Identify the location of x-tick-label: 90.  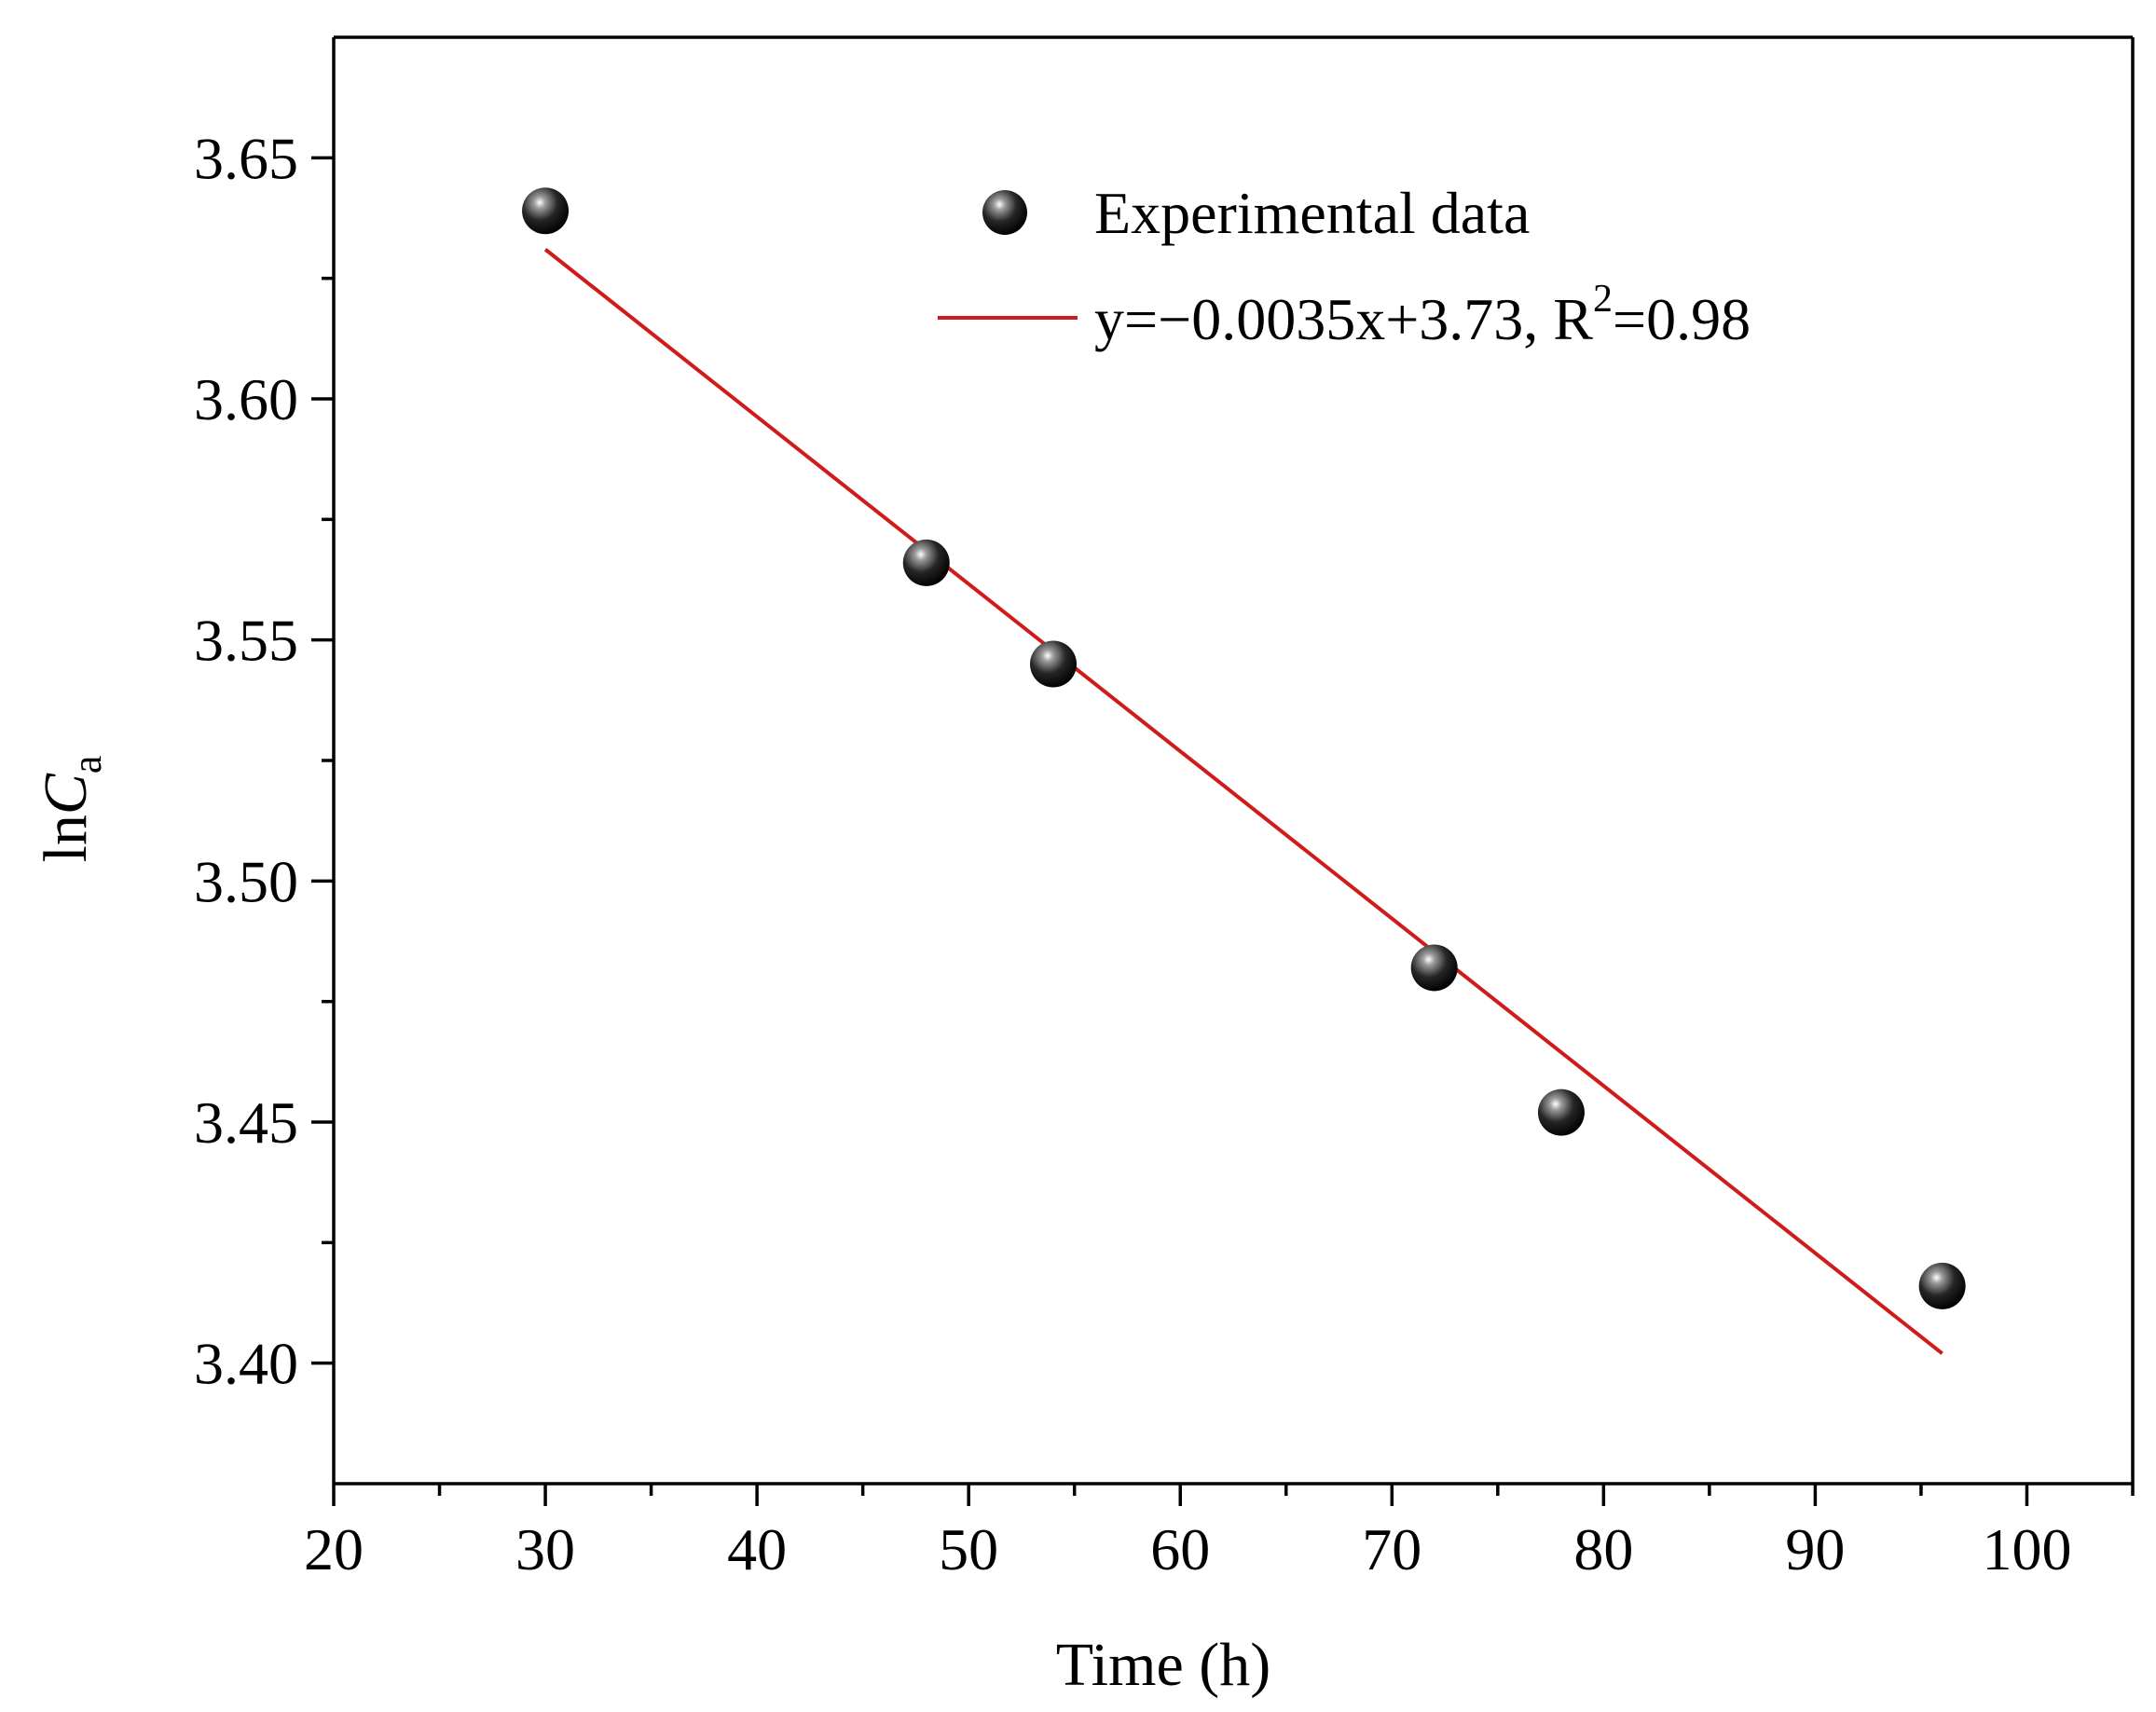
(1815, 1549).